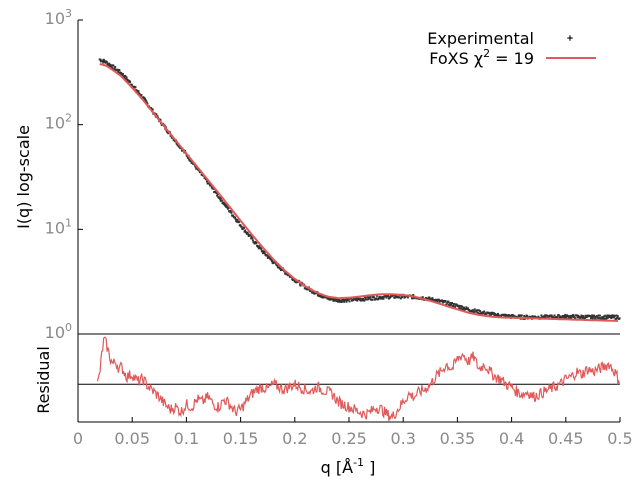 This screenshot has width=640, height=480. I want to click on legend-fit-label: FoXS χ2 = 19, so click(481, 57).